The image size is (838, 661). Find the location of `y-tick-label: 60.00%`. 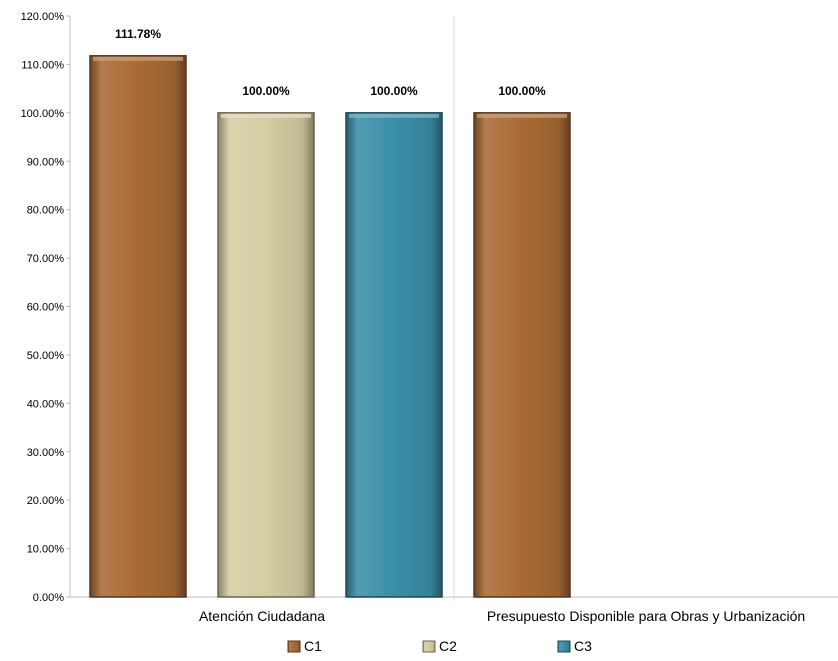

y-tick-label: 60.00% is located at coordinates (46, 308).